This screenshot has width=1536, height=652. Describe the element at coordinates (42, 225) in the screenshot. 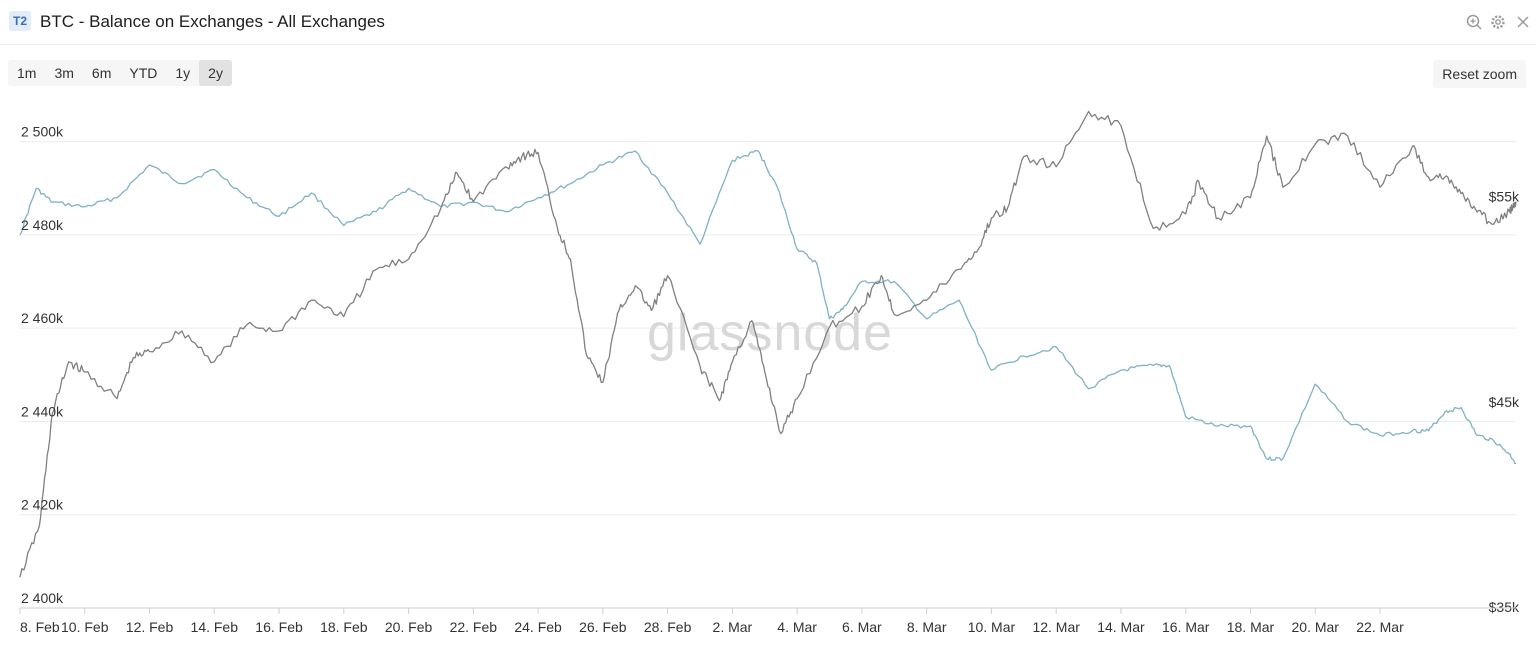

I see `y-left-tick-label: 2 480k` at that location.